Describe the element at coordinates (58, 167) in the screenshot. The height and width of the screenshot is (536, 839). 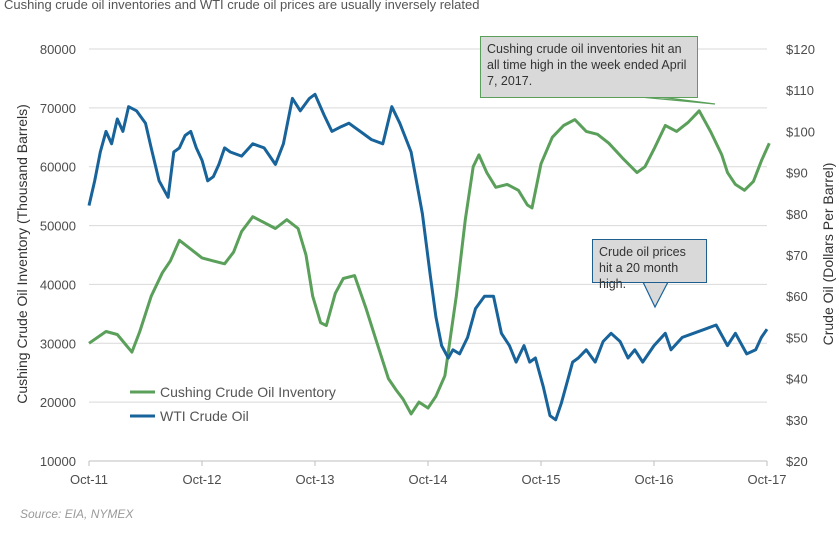
I see `y-tick-left-label: 60000` at that location.